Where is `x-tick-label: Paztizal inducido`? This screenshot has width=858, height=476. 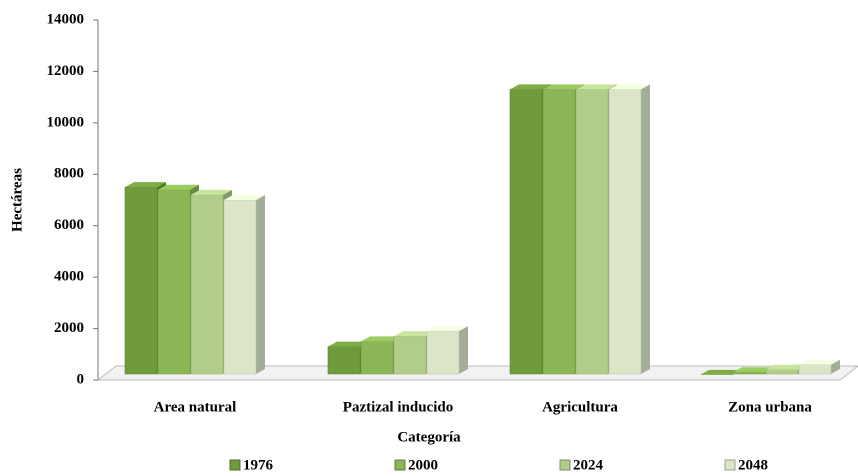 x-tick-label: Paztizal inducido is located at coordinates (398, 407).